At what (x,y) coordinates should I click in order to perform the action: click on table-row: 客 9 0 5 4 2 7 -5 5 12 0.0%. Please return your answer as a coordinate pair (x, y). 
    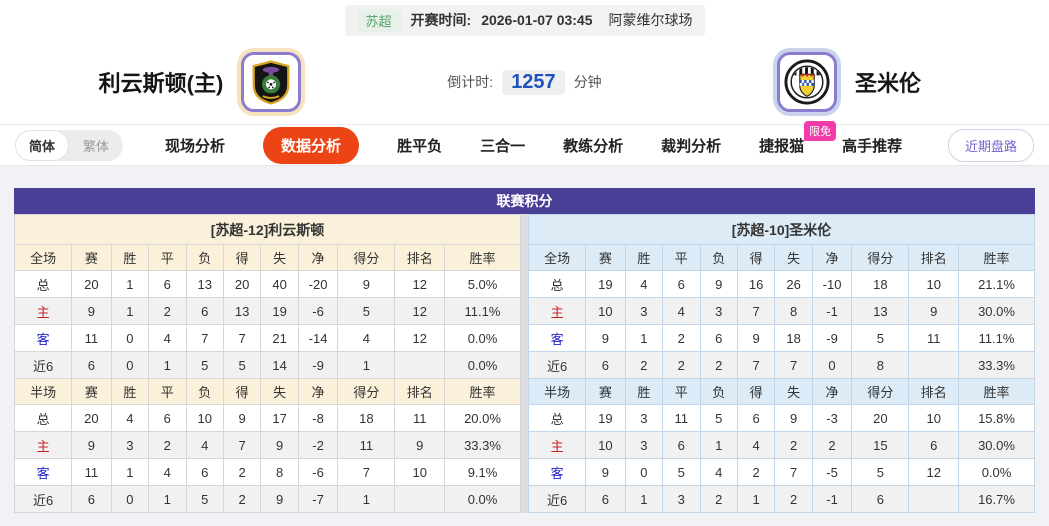
    Looking at the image, I should click on (781, 472).